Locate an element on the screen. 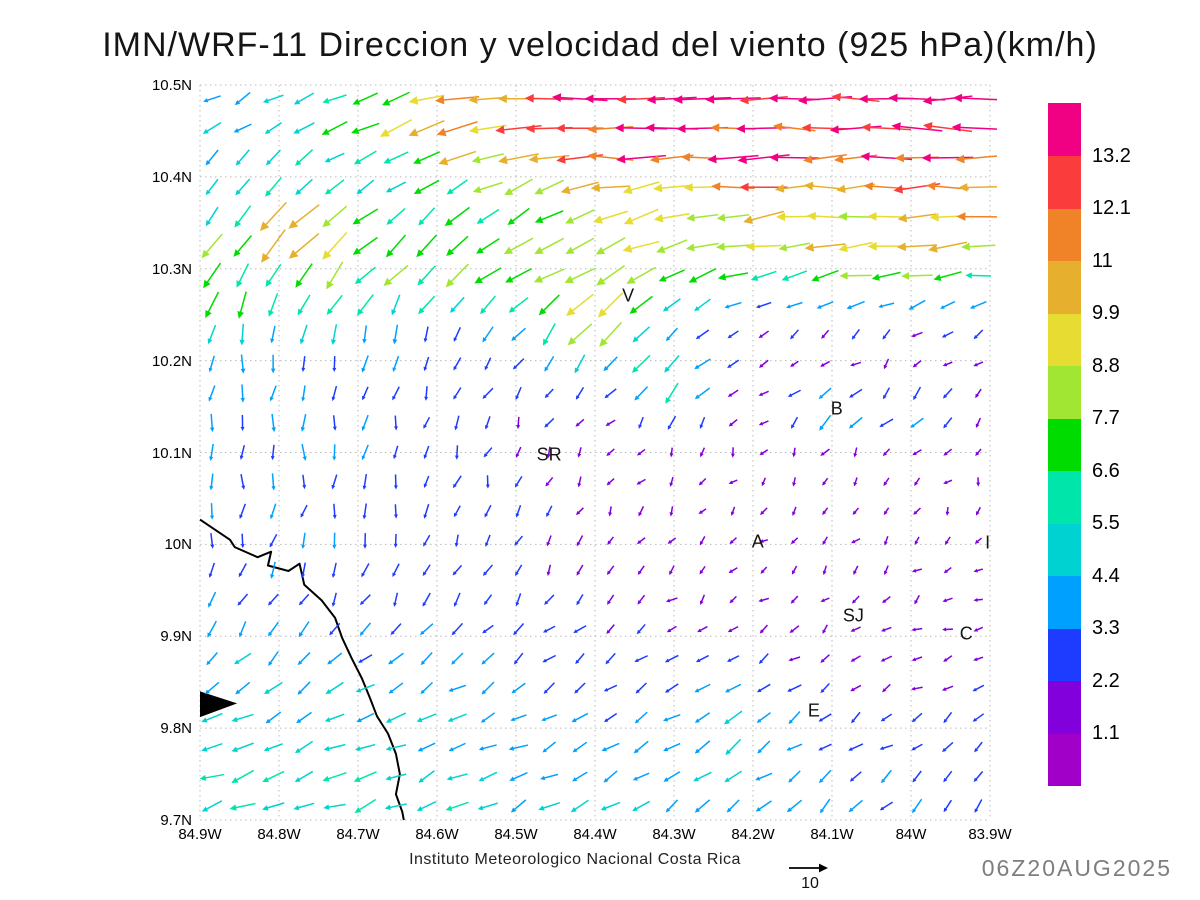 This screenshot has width=1200, height=900. lon-tick-label: 84.9W is located at coordinates (200, 834).